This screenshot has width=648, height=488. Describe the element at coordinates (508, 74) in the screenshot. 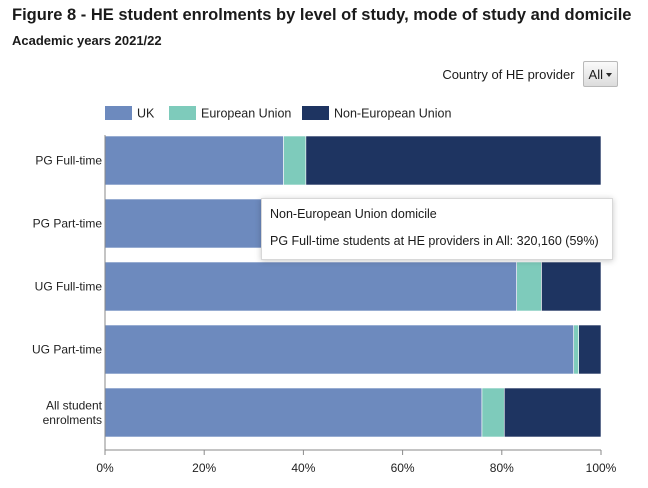

I see `country-filter-label: Country of HE provider` at that location.